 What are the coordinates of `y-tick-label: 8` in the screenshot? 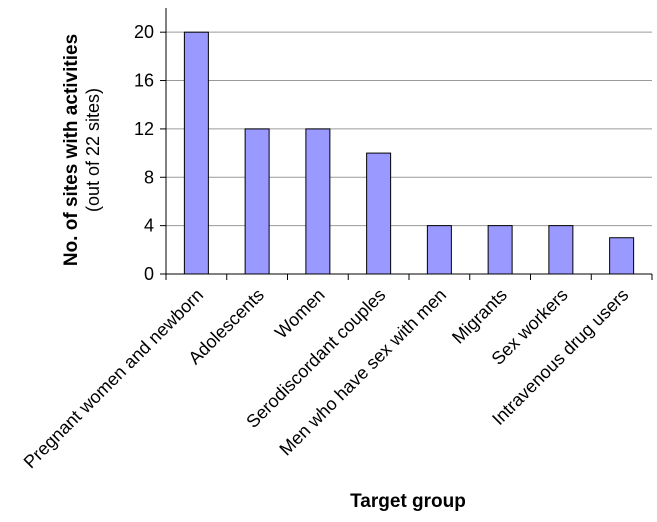 It's located at (149, 177).